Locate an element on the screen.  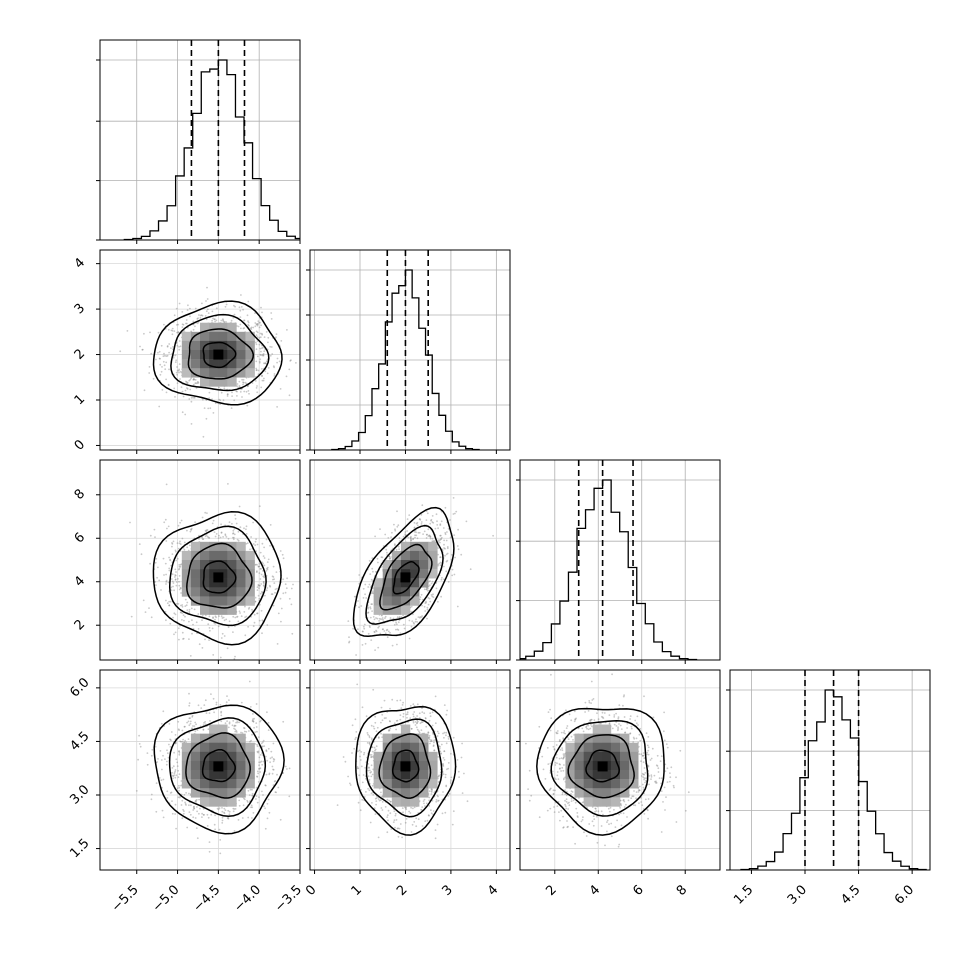
xtick-label: 6.0 is located at coordinates (904, 894).